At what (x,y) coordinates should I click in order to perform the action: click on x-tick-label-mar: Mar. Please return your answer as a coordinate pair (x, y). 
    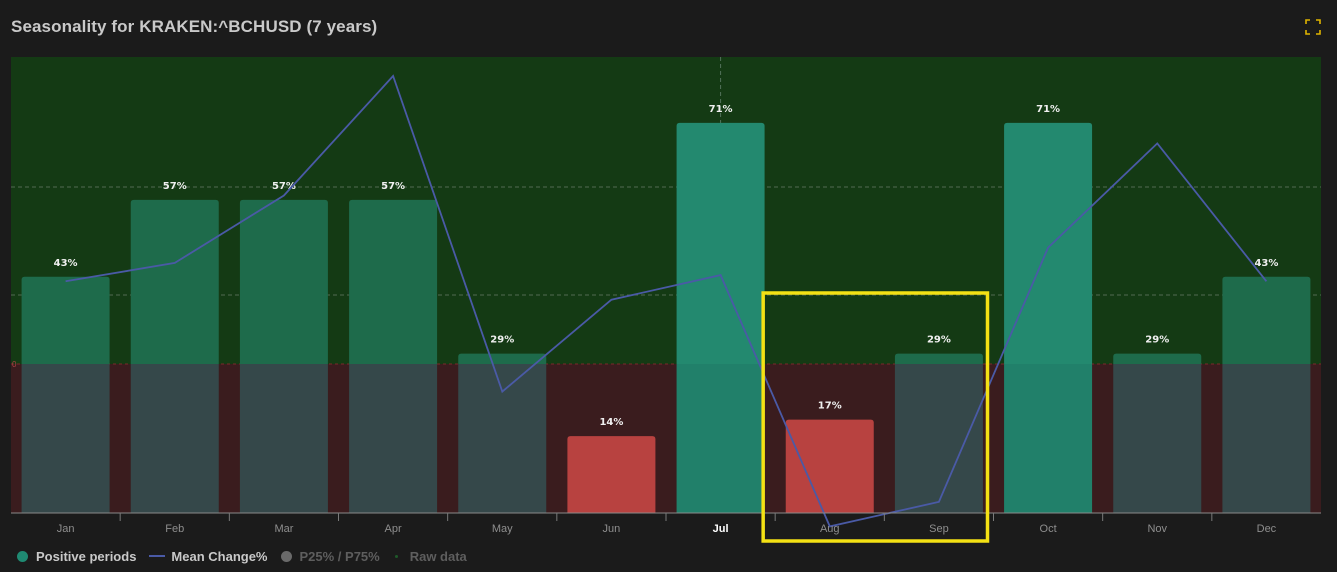
    Looking at the image, I should click on (283, 529).